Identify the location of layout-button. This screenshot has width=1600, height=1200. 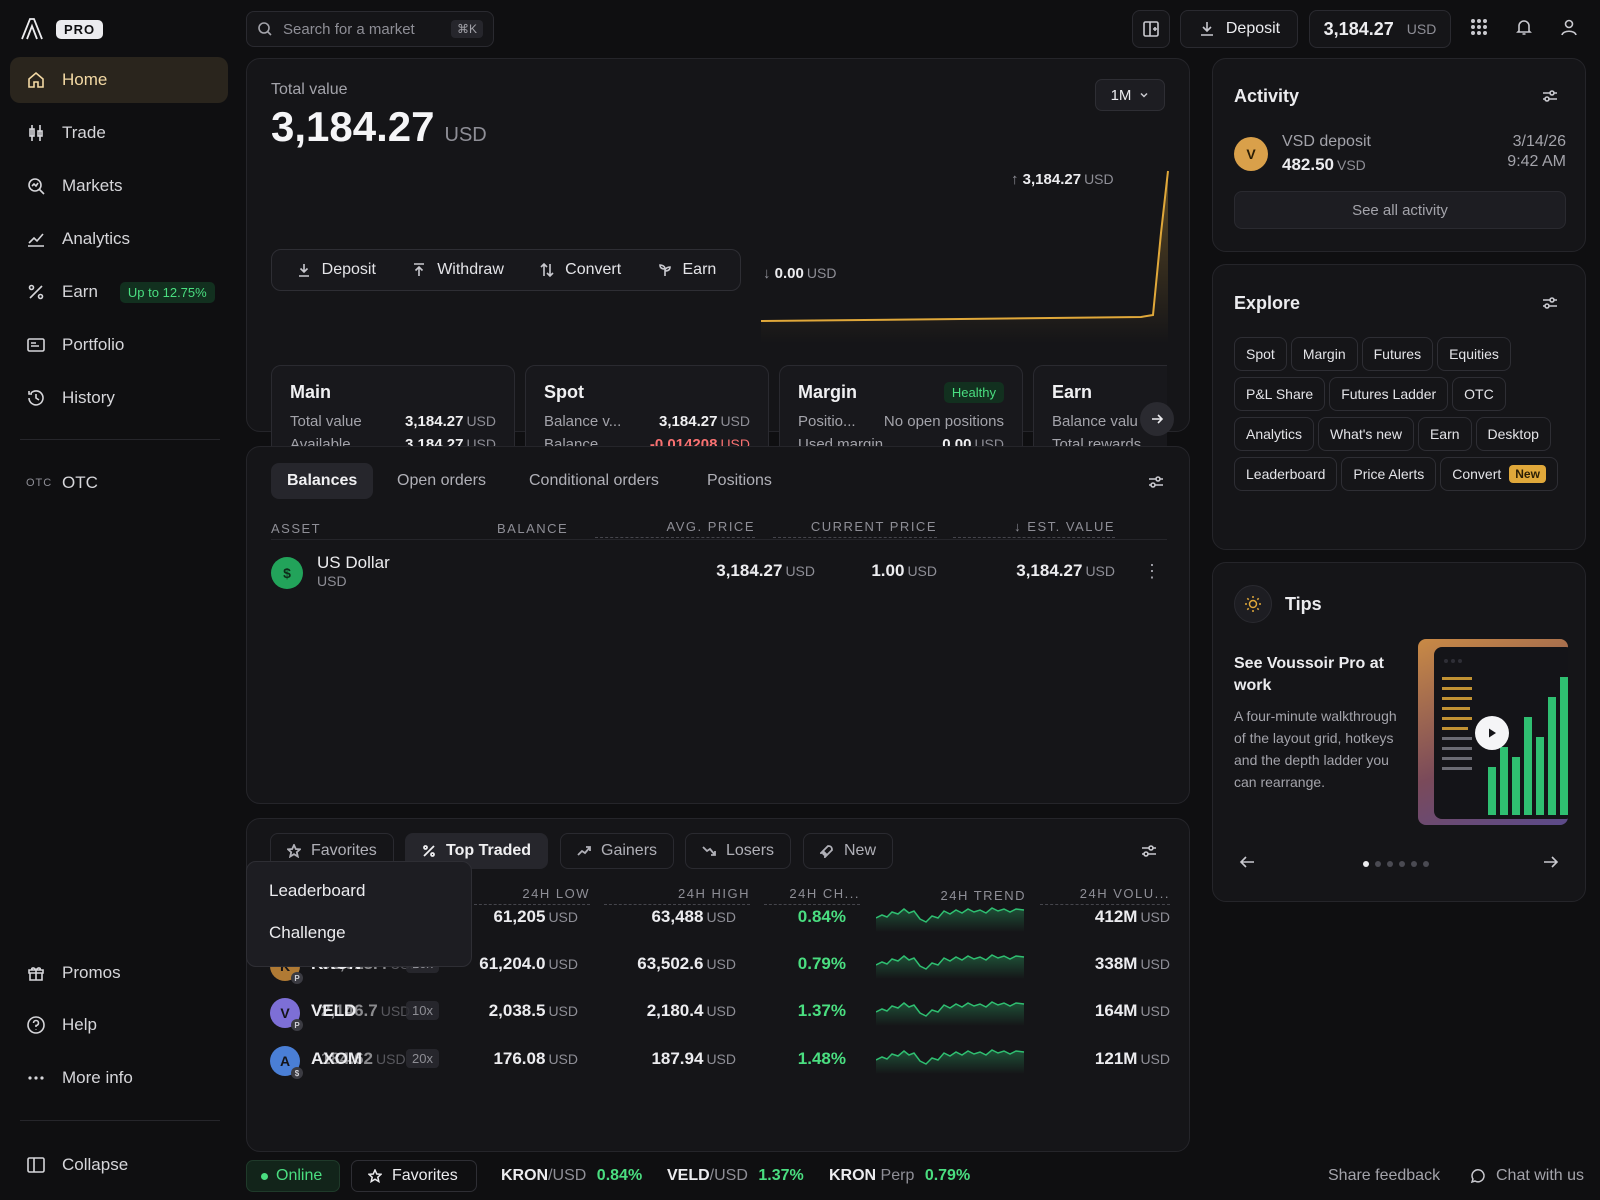
(1151, 29).